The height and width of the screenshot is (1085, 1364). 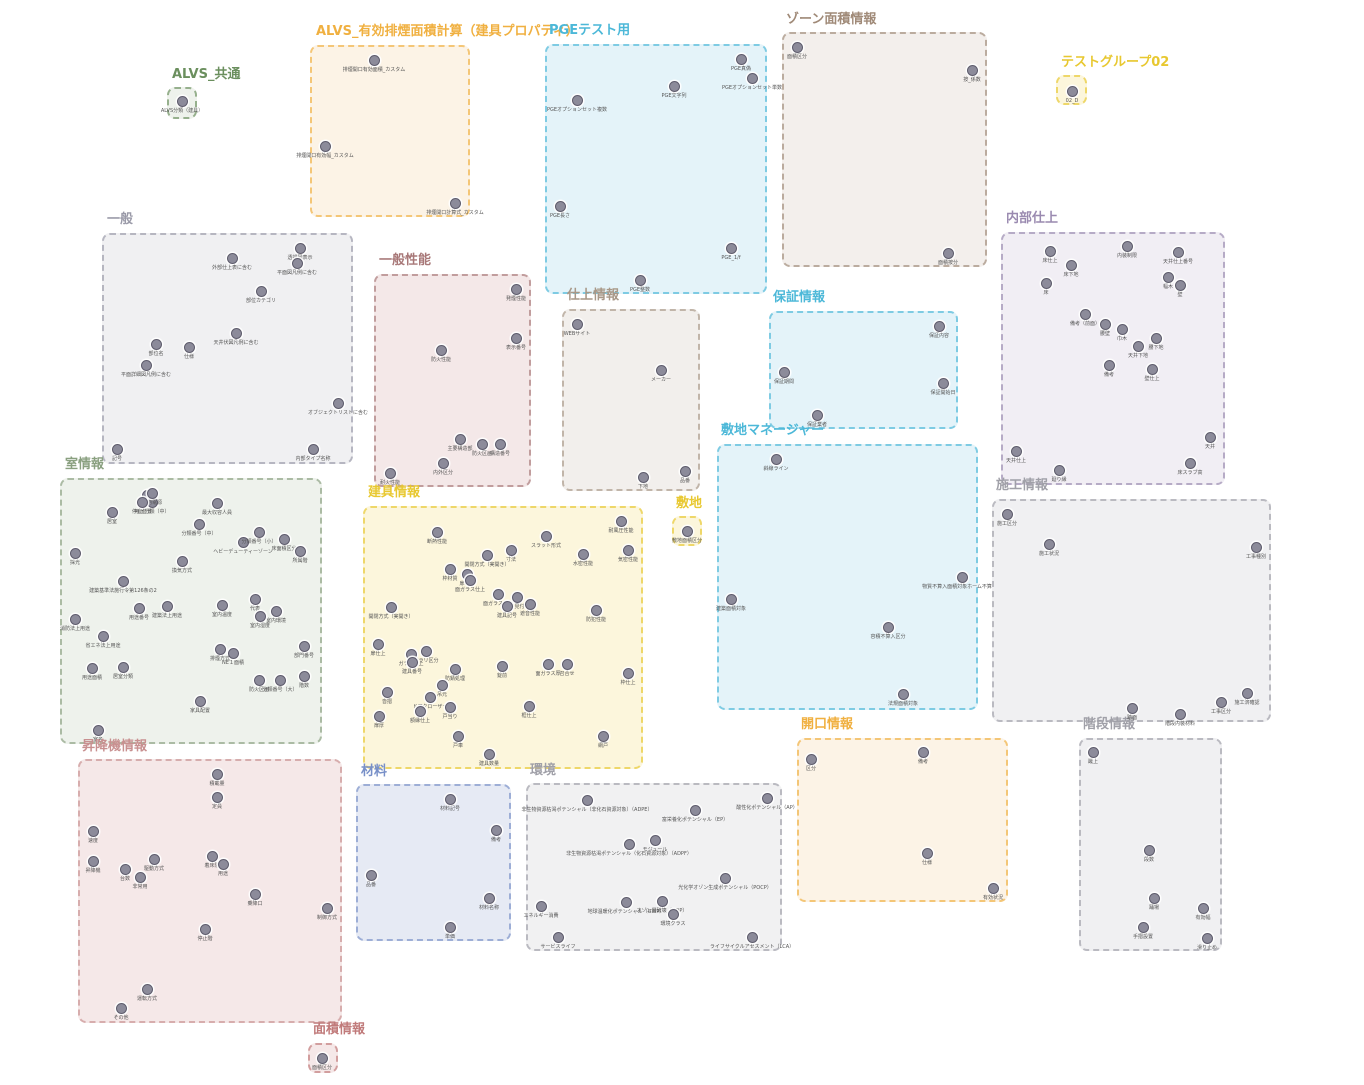 I want to click on group-material, so click(x=433, y=862).